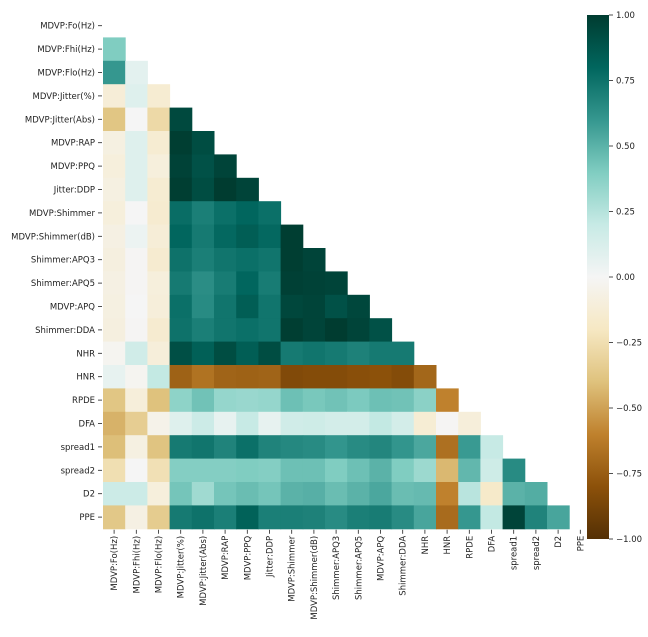 The height and width of the screenshot is (637, 648). I want to click on x-tick-label: MDVP:Shimmer, so click(293, 568).